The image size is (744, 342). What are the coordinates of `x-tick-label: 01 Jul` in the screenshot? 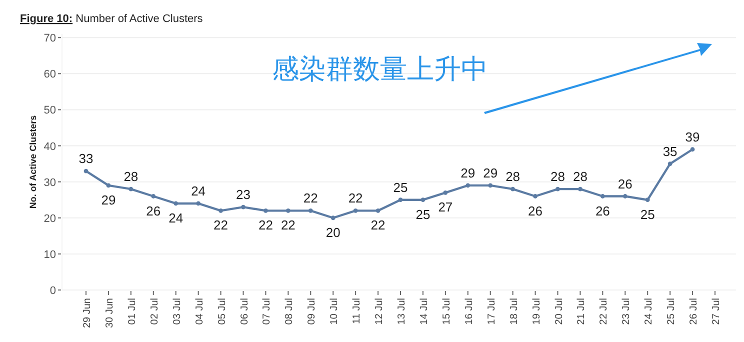 It's located at (132, 311).